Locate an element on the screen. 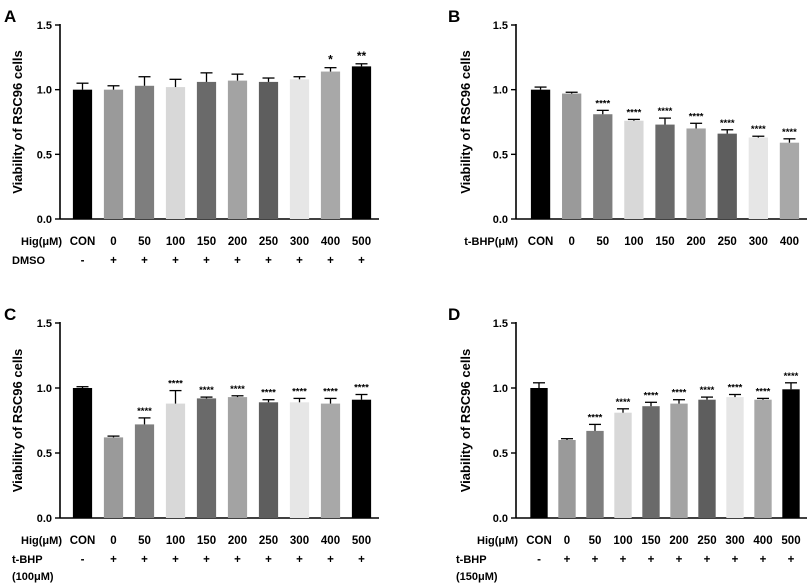 This screenshot has width=809, height=586. treatment-label: DMSO is located at coordinates (28, 261).